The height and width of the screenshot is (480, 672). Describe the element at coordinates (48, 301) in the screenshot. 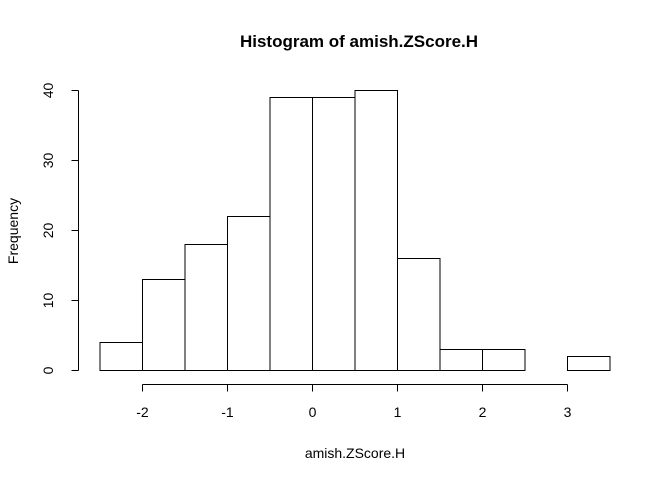

I see `y-tick-label: 10` at that location.